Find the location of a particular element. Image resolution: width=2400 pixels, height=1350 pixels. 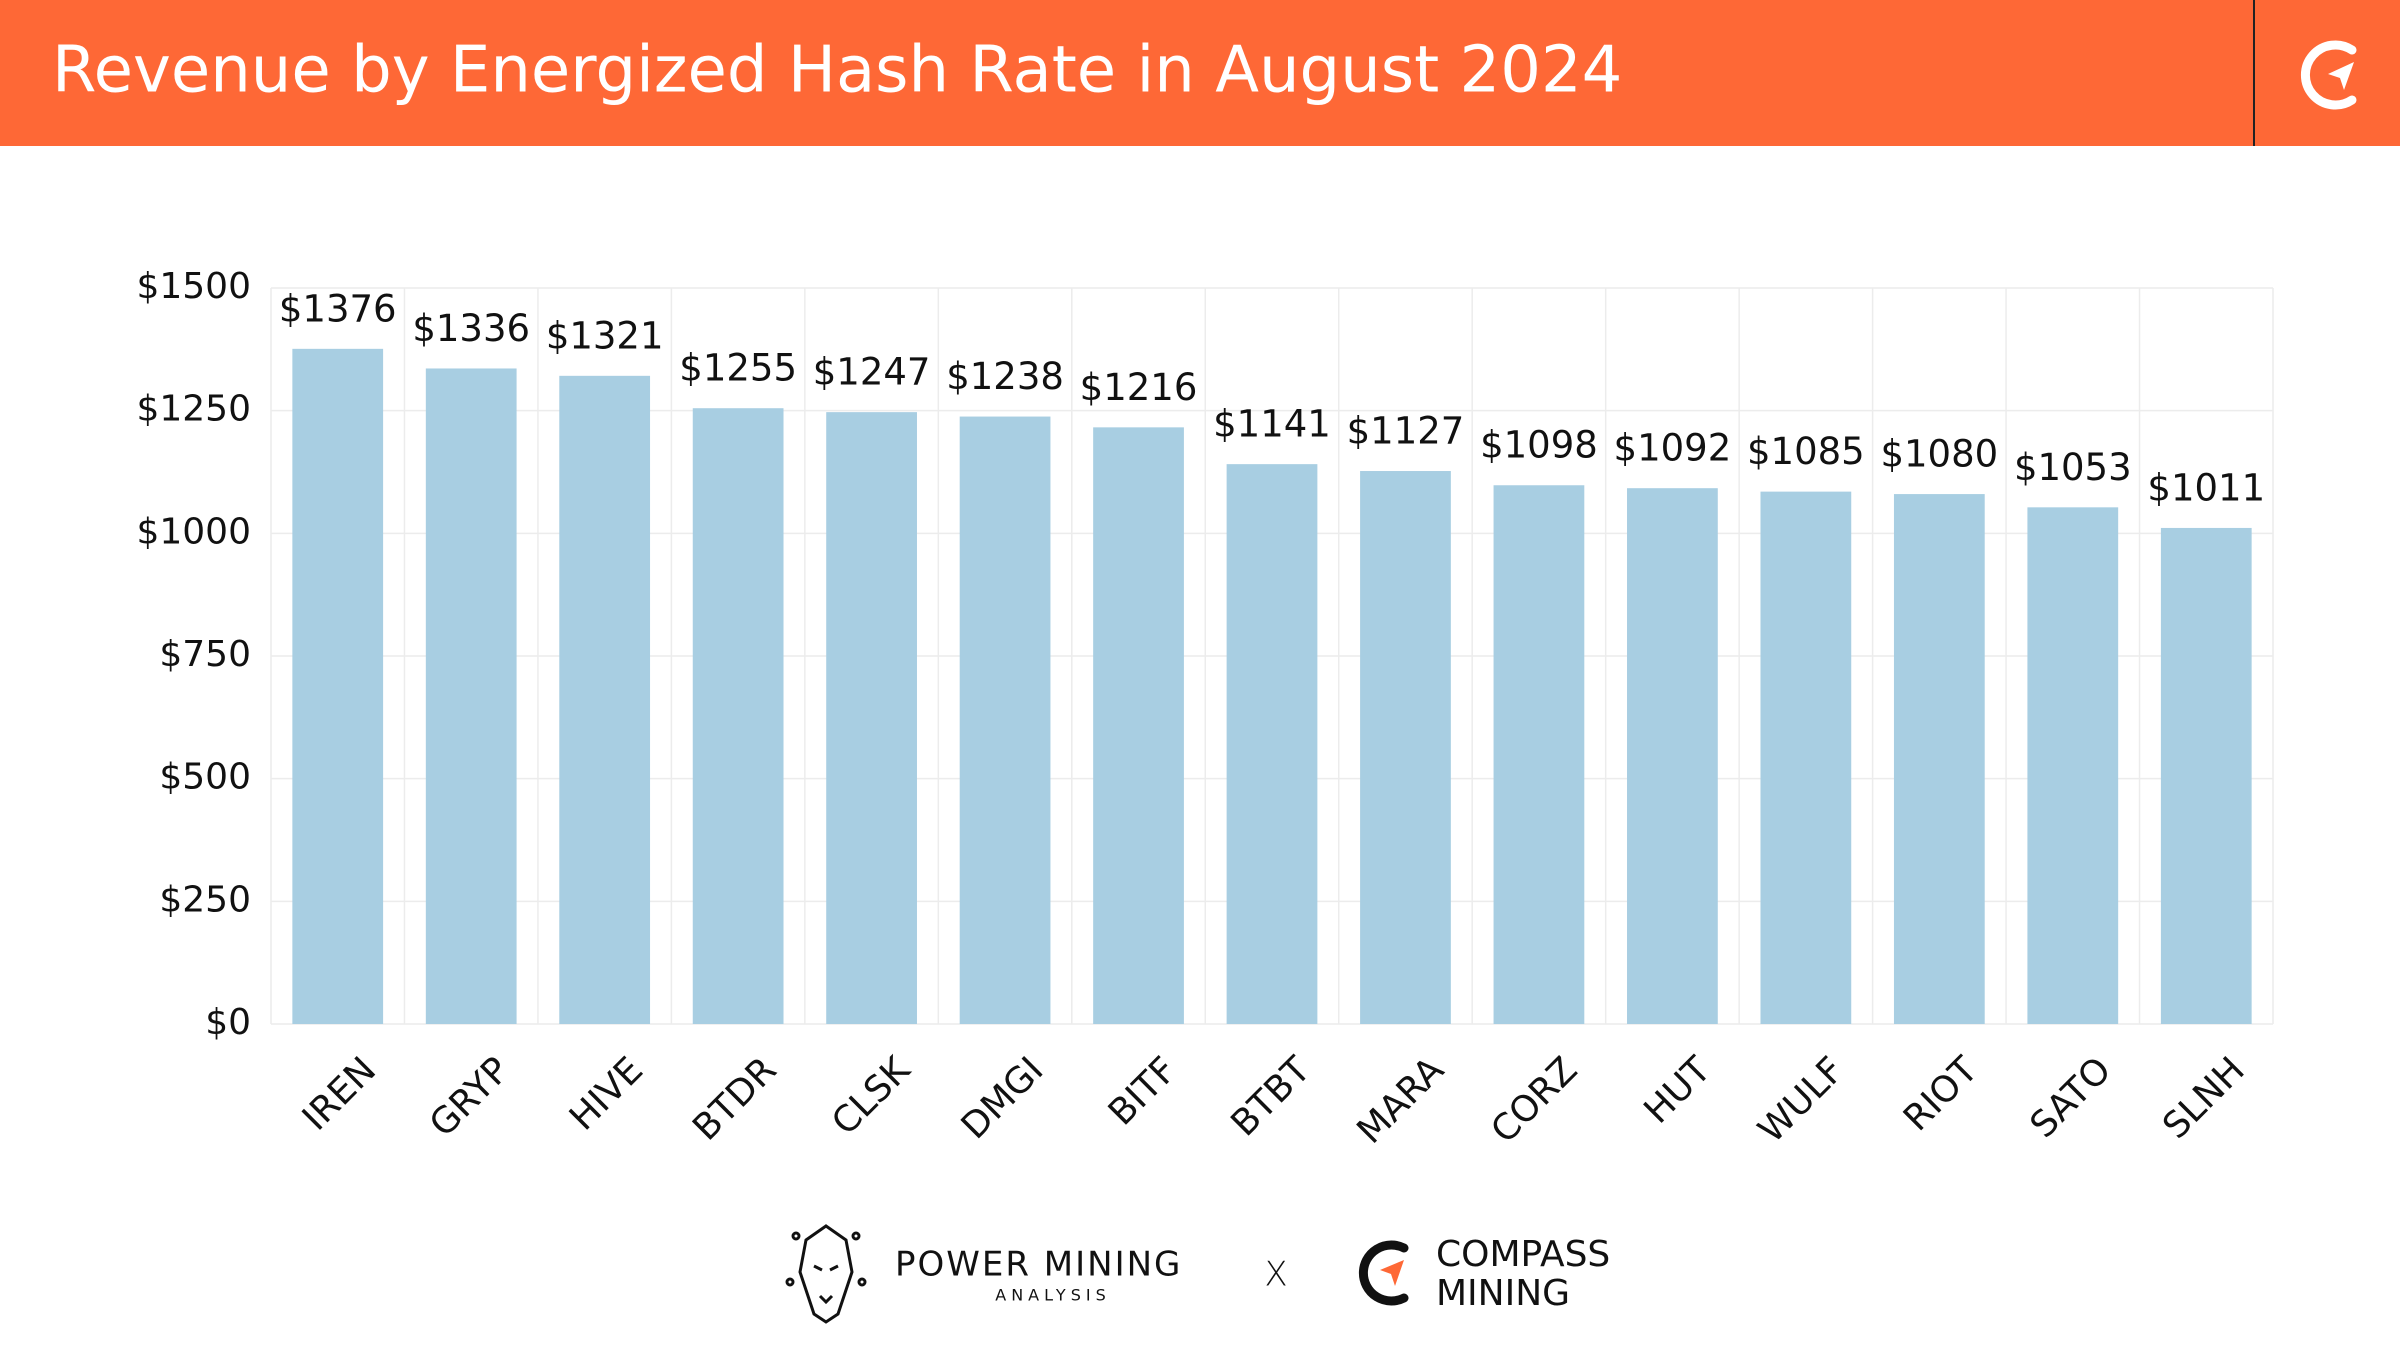

value-label: $1141 is located at coordinates (1272, 424).